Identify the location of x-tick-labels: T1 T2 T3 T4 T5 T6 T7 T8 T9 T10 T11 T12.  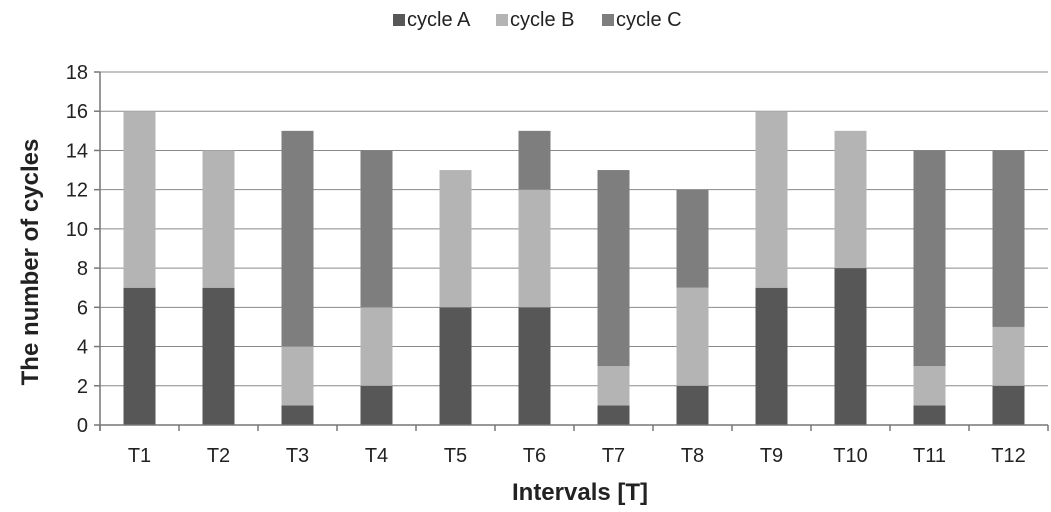
(577, 456).